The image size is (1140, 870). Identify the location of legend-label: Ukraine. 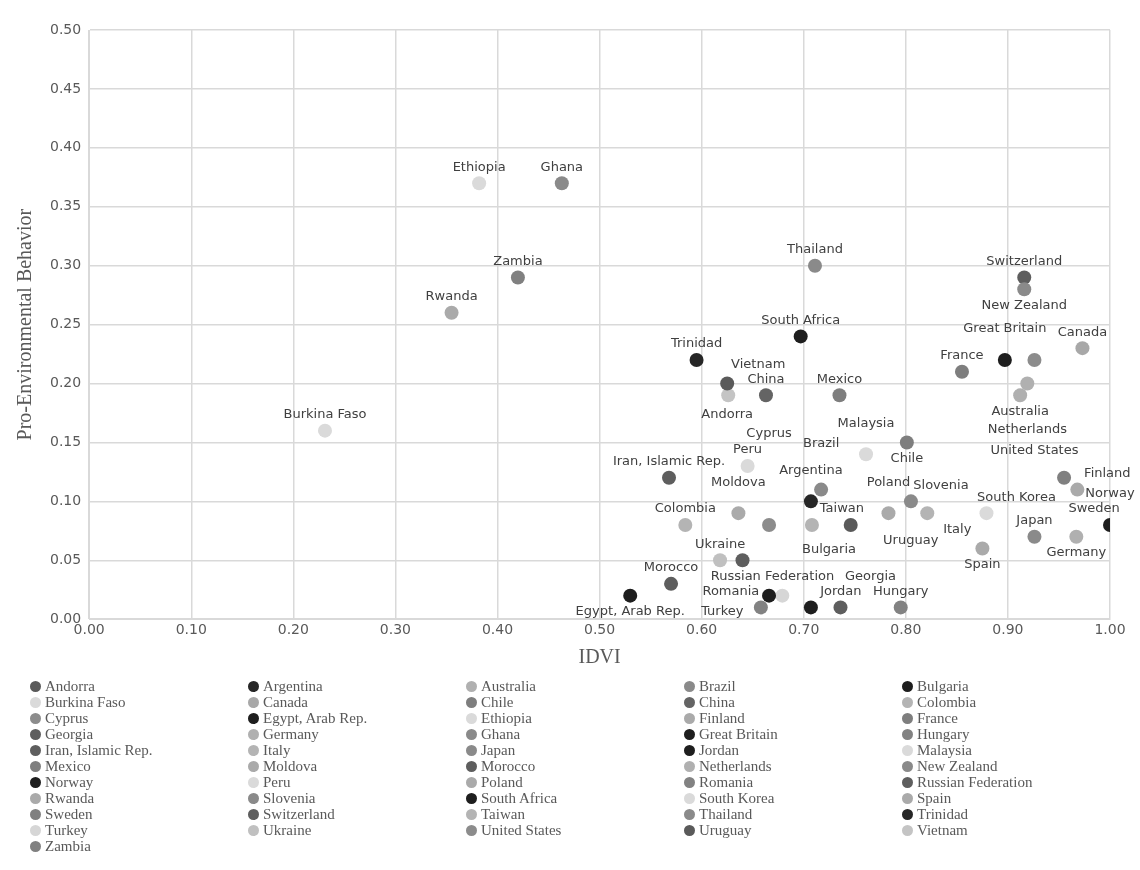
(287, 830).